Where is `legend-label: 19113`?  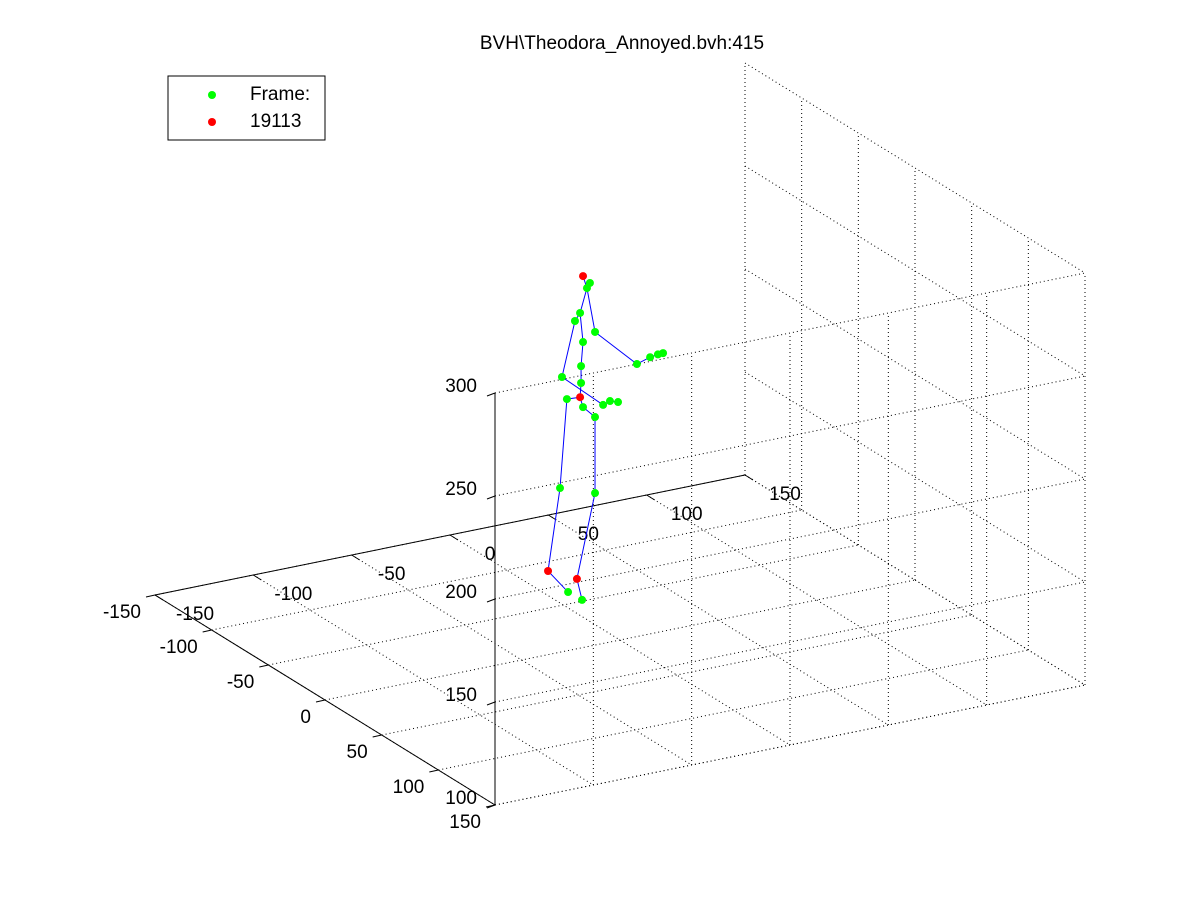 legend-label: 19113 is located at coordinates (275, 121).